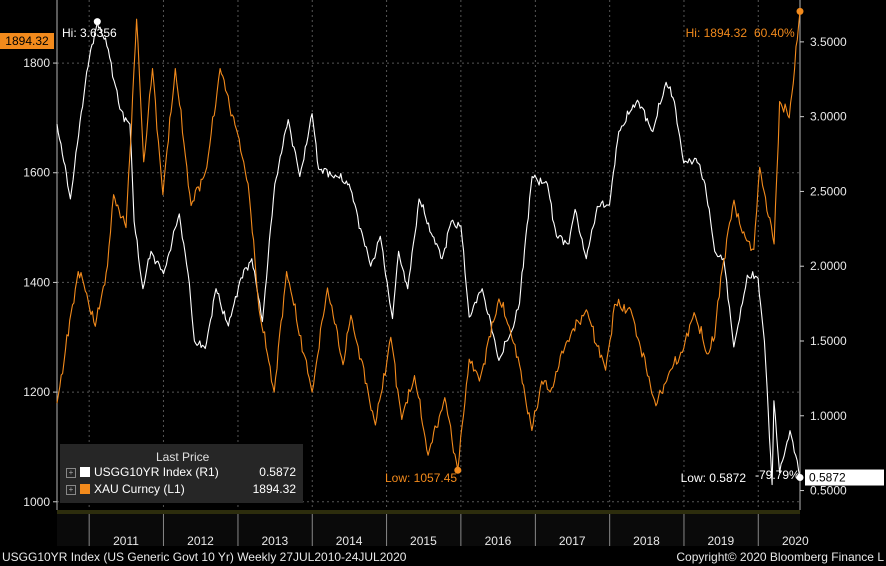 Image resolution: width=886 pixels, height=566 pixels. Describe the element at coordinates (36, 392) in the screenshot. I see `left-tick-label: 1200` at that location.